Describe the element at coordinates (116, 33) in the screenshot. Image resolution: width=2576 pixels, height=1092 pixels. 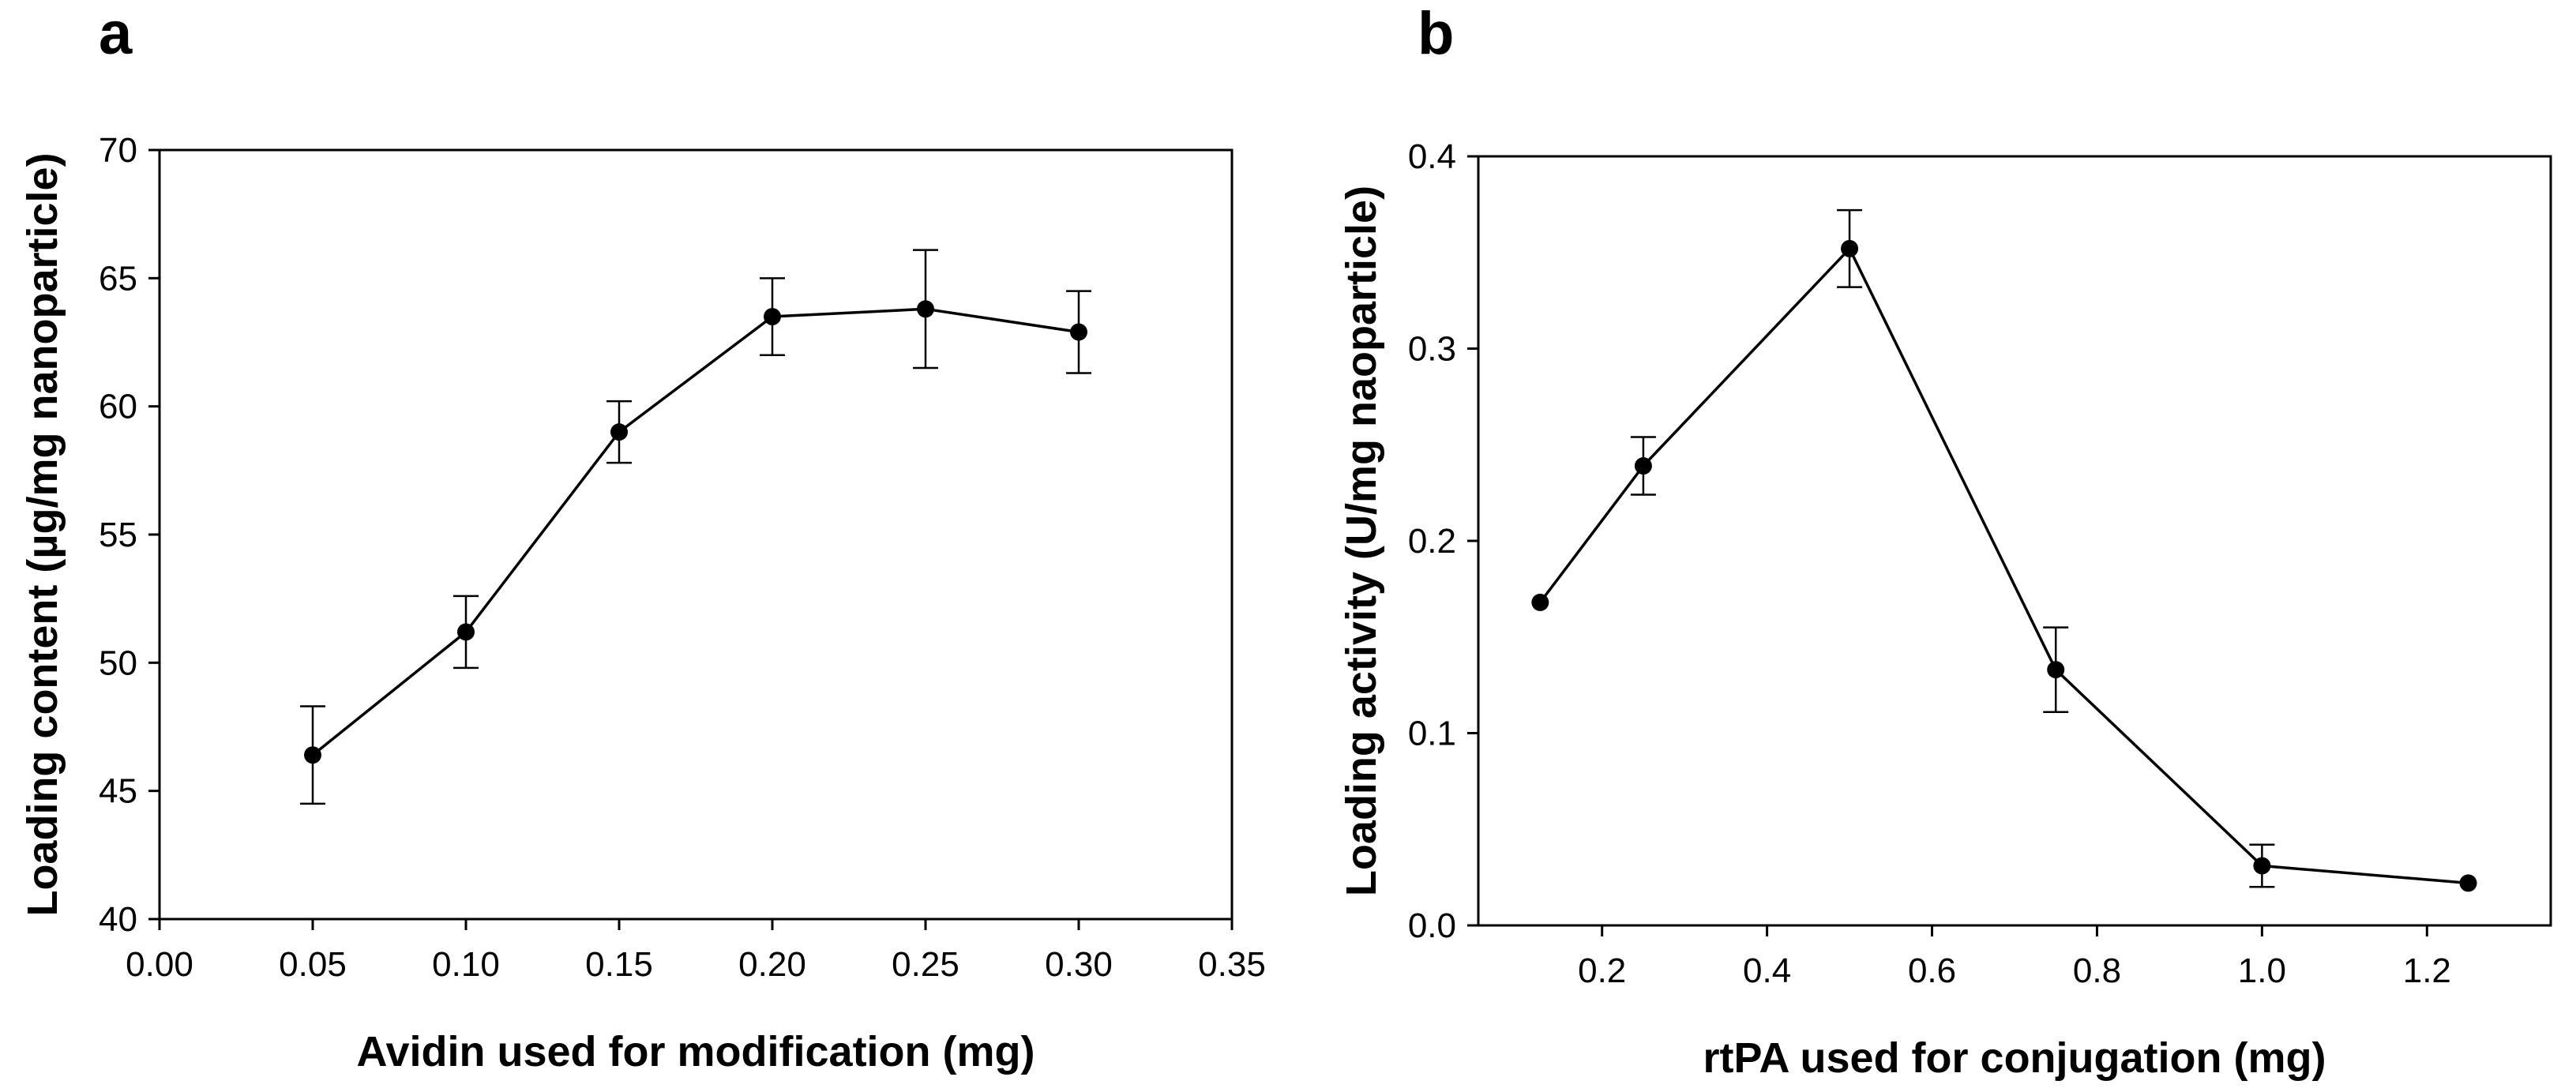
I see `panel-a-letter: a` at that location.